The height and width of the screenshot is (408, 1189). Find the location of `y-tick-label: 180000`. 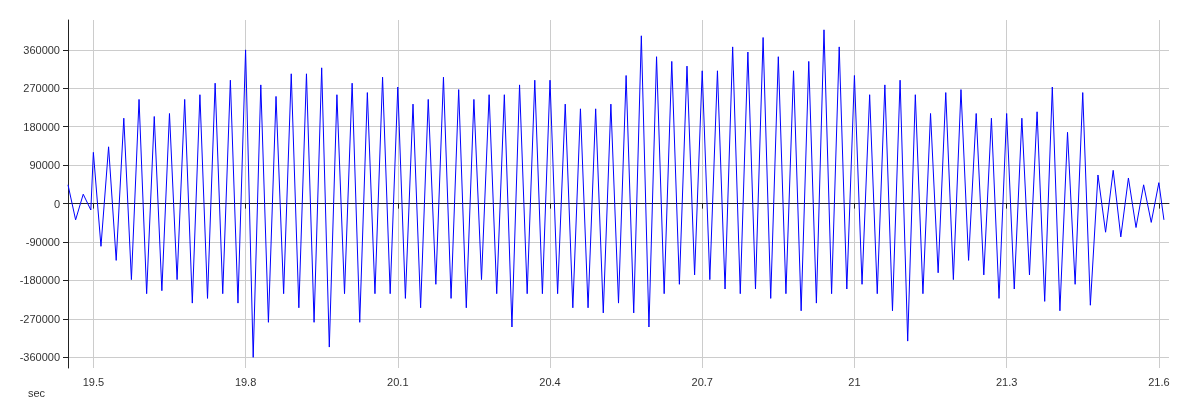

y-tick-label: 180000 is located at coordinates (41, 126).